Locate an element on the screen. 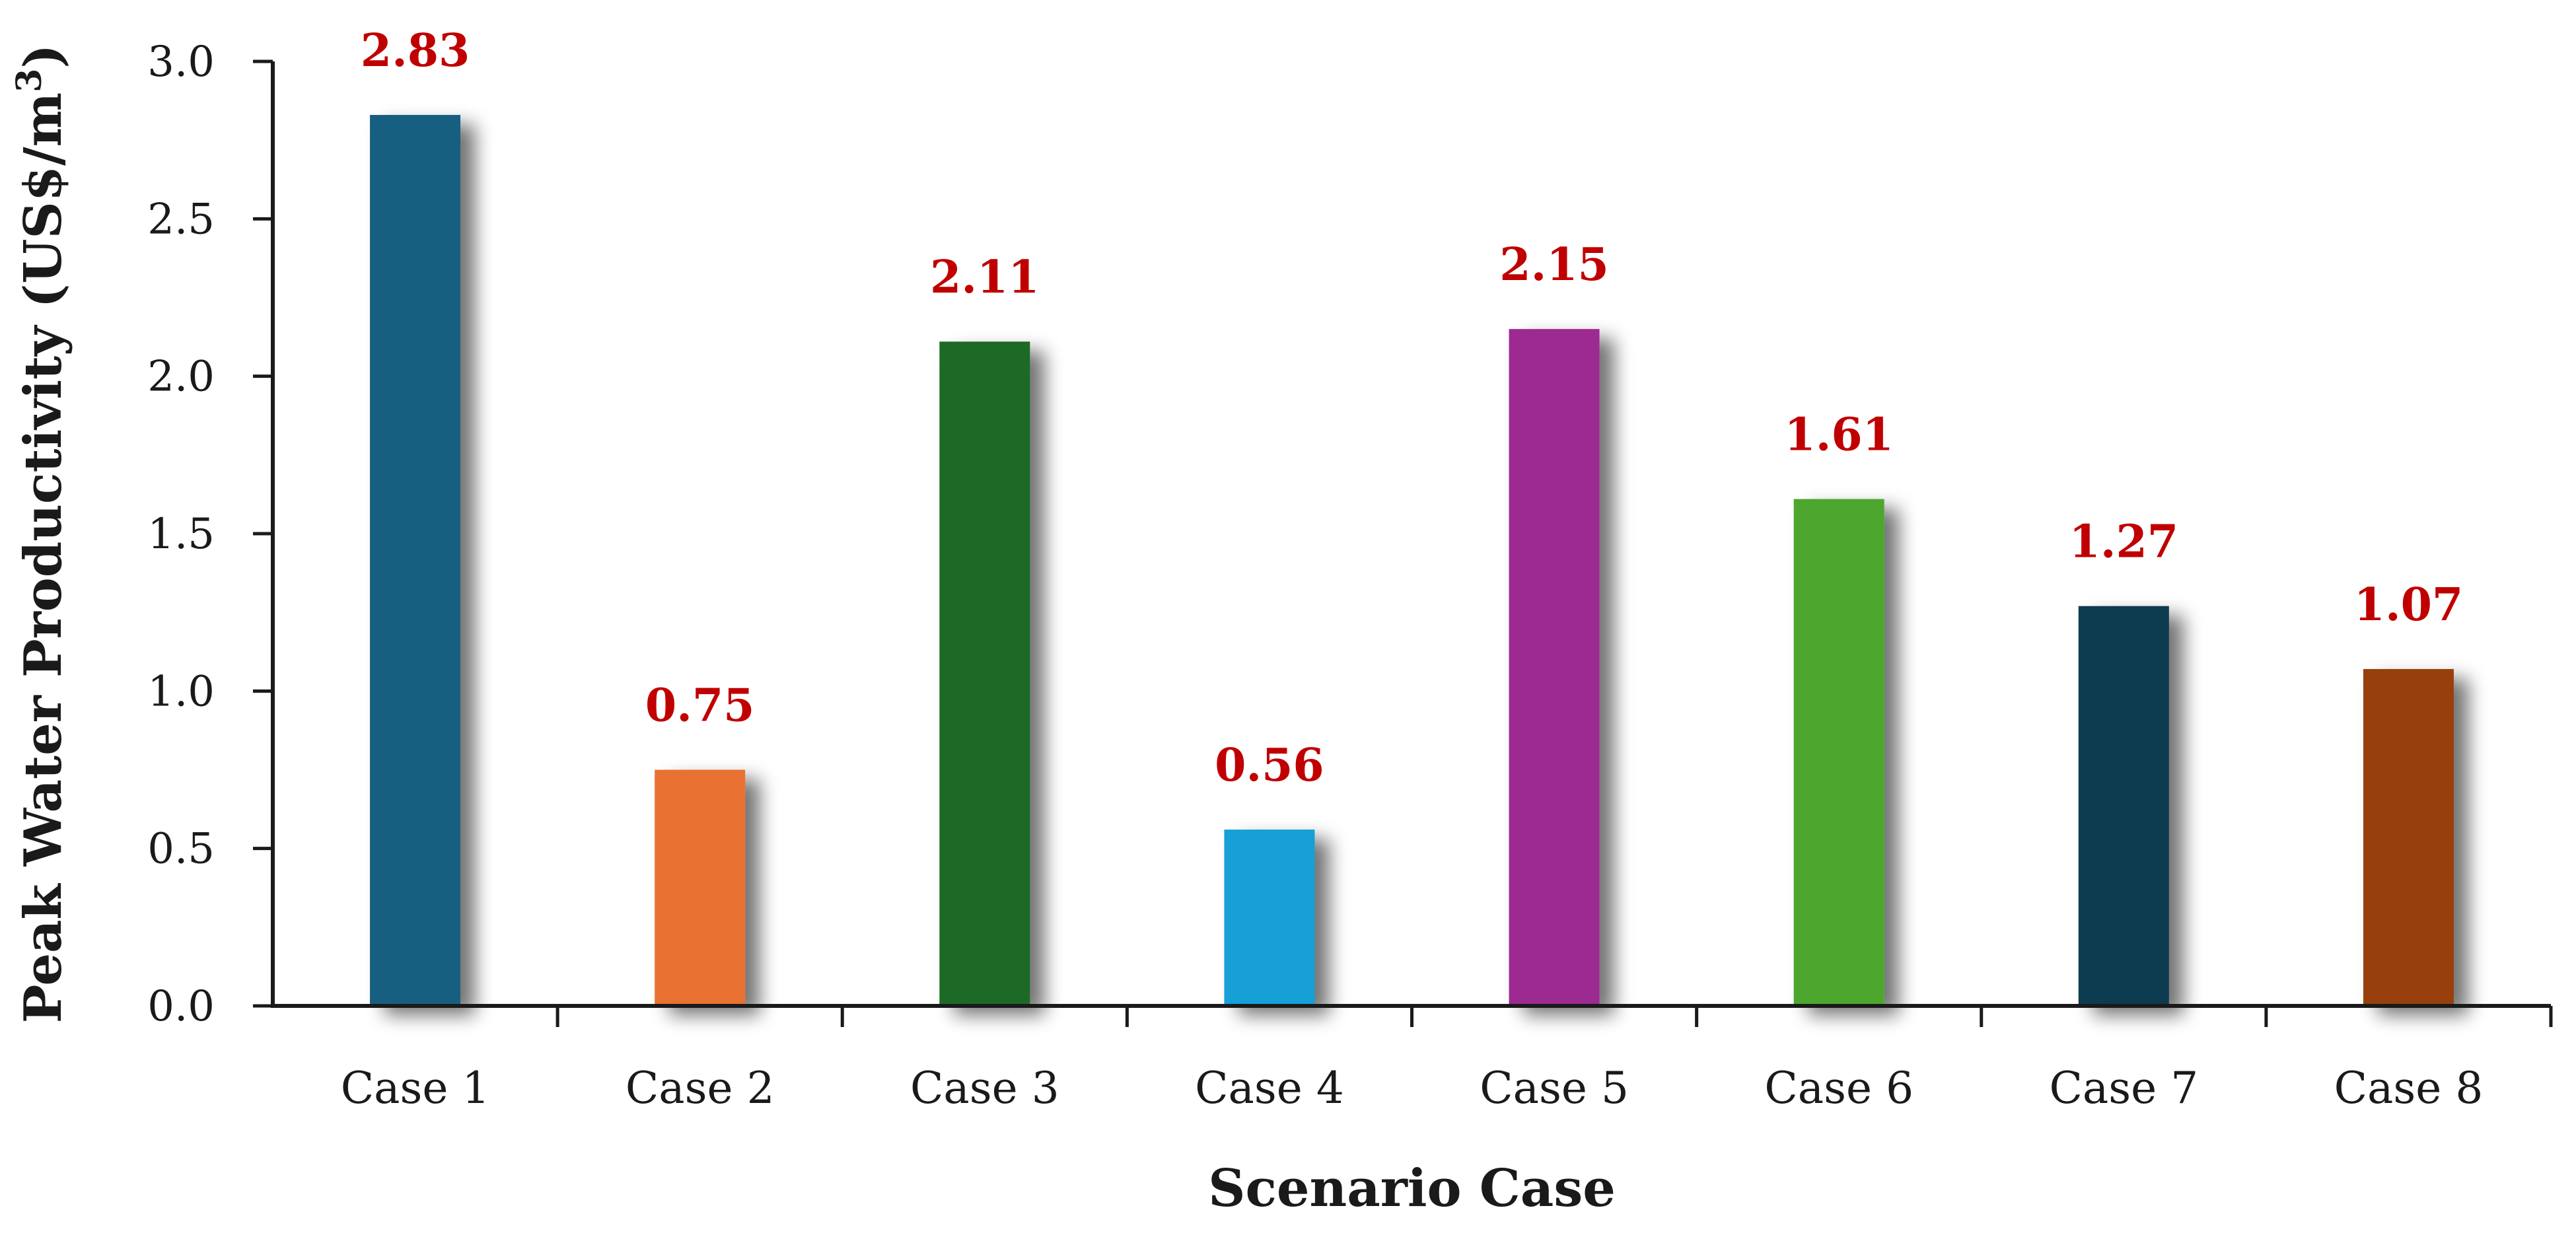  y-tick-label: 2.5 is located at coordinates (181, 219).